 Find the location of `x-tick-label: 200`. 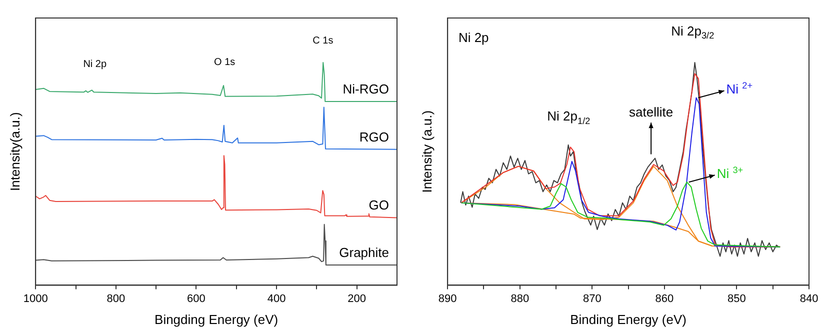

x-tick-label: 200 is located at coordinates (357, 298).